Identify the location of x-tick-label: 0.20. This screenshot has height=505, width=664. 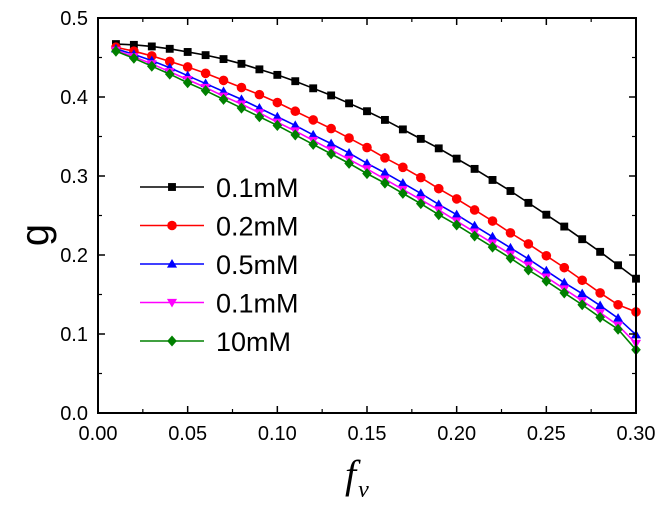
(456, 434).